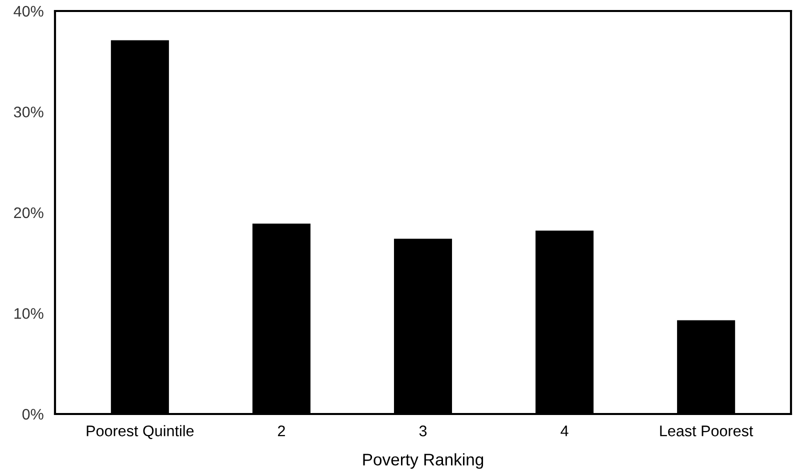 Image resolution: width=794 pixels, height=473 pixels. Describe the element at coordinates (140, 432) in the screenshot. I see `x-tick-label: Poorest Quintile` at that location.